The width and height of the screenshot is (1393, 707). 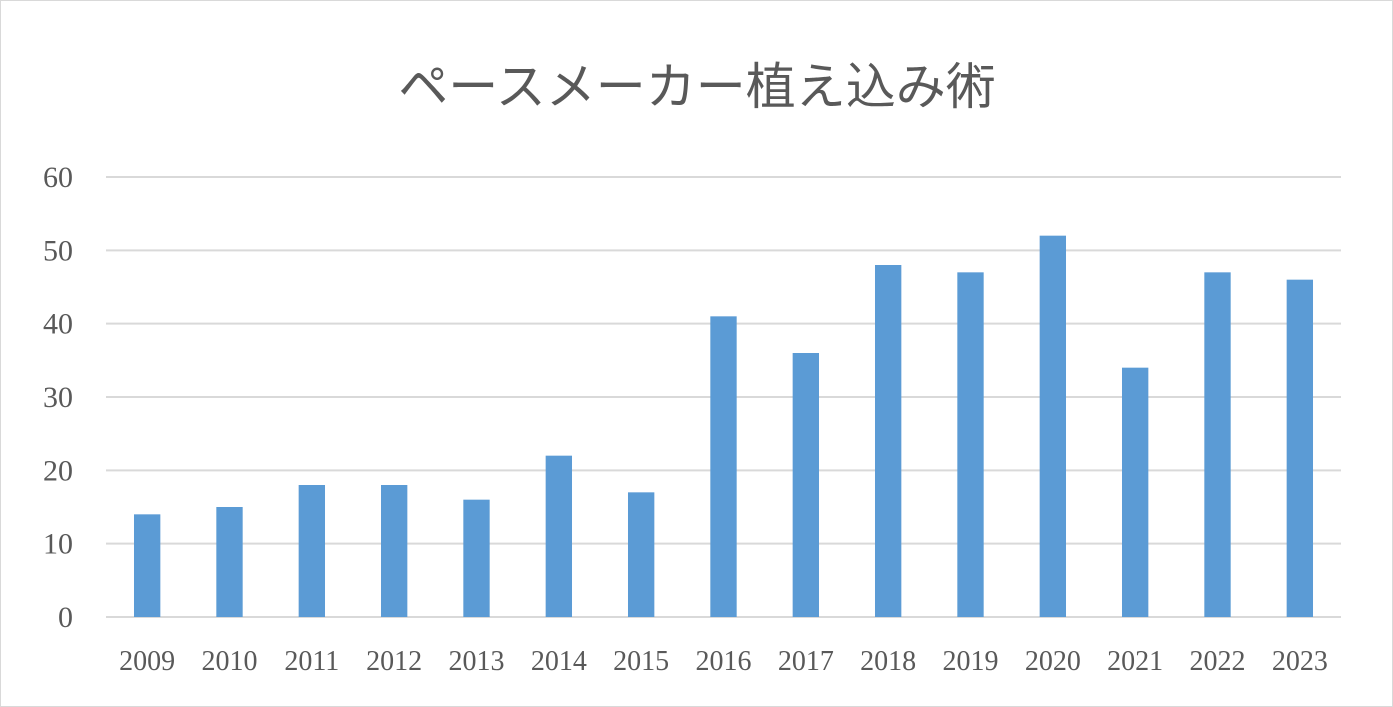 I want to click on x-tick-label: 2012, so click(x=394, y=661).